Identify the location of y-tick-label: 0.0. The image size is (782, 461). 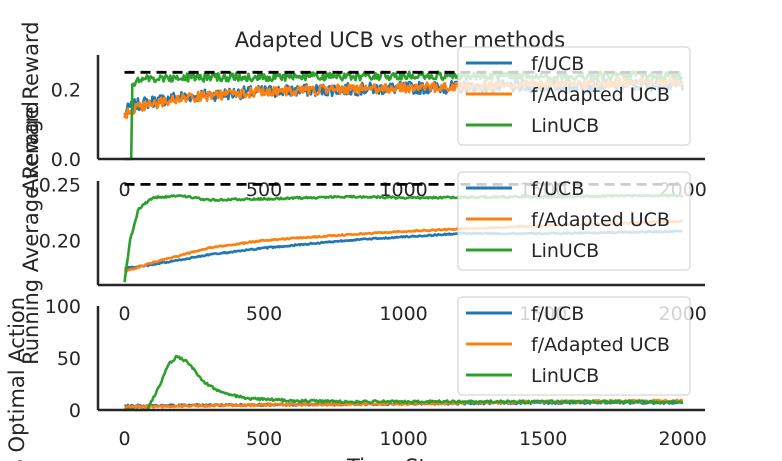
(66, 160).